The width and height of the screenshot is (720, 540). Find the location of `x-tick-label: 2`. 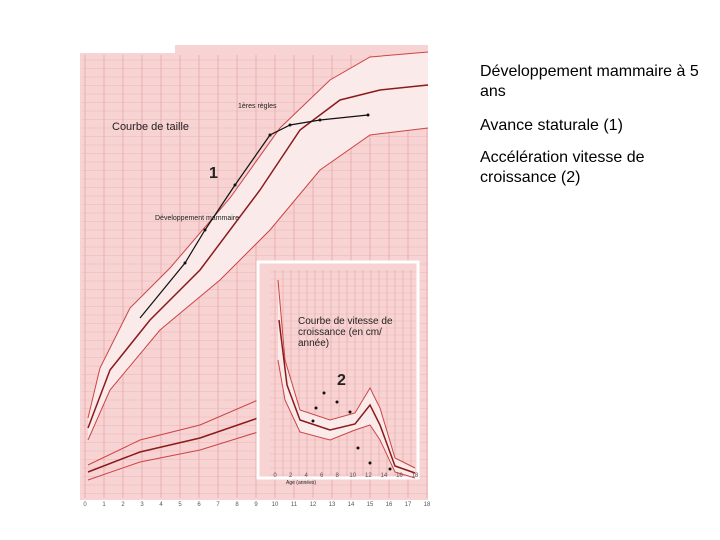

x-tick-label: 2 is located at coordinates (123, 505).